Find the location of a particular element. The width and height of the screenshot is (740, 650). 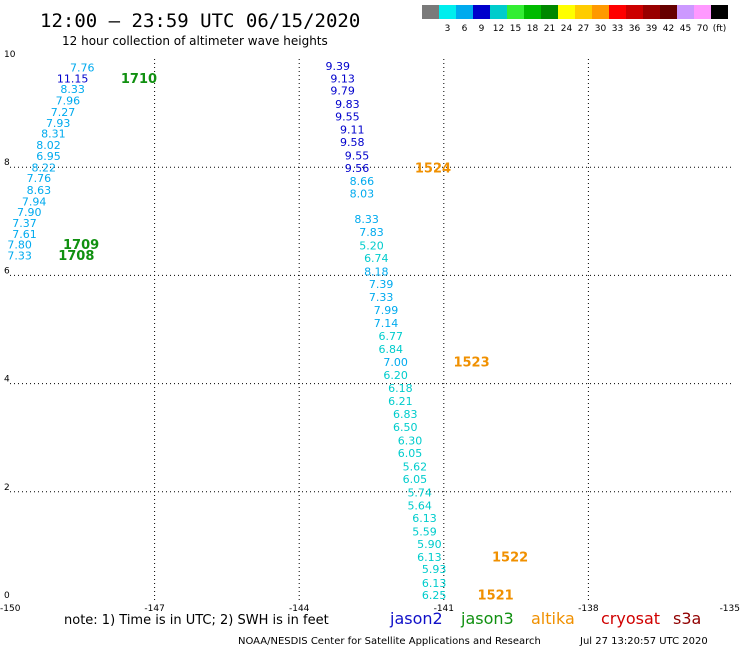

wave-height-label: 7.90 is located at coordinates (29, 212).